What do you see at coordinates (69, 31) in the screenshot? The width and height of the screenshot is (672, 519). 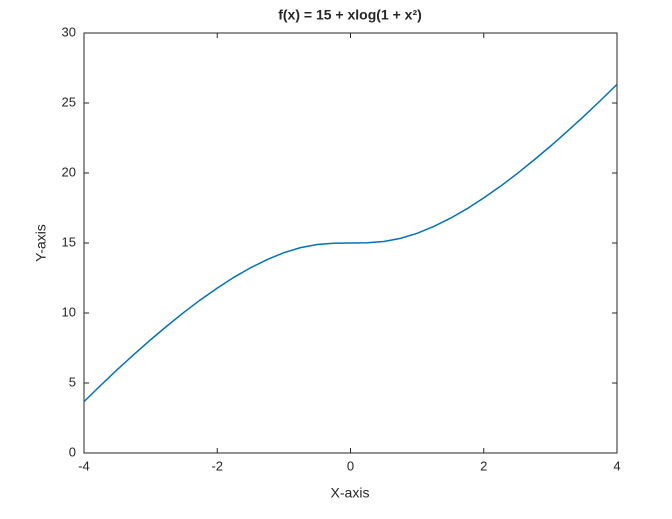 I see `y-tick-label: 30` at bounding box center [69, 31].